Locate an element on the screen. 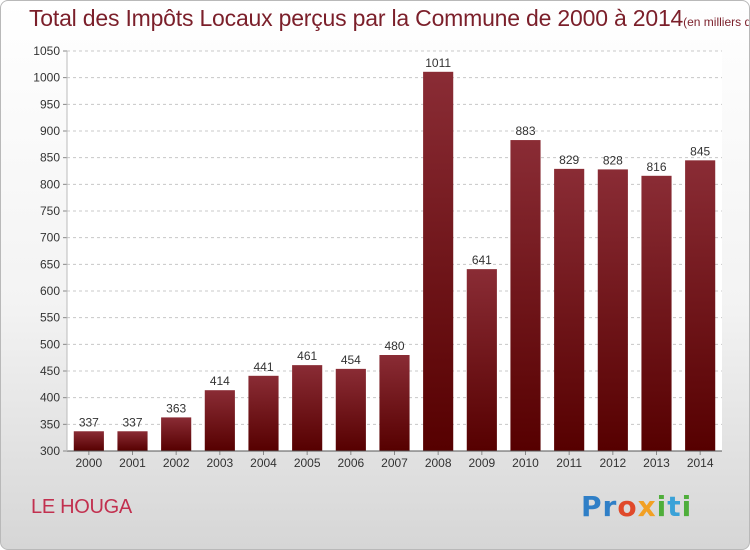 The image size is (750, 550). bar-2008 is located at coordinates (438, 261).